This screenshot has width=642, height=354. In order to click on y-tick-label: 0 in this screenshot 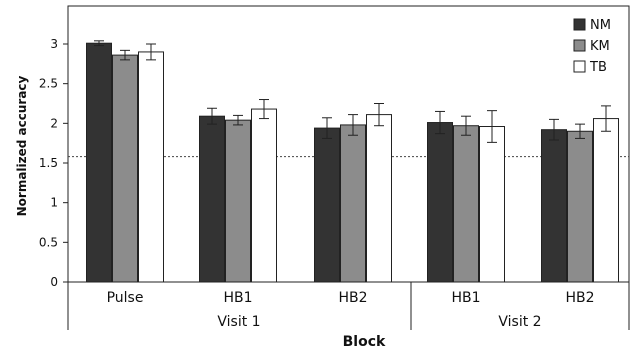, I will do `click(54, 282)`.